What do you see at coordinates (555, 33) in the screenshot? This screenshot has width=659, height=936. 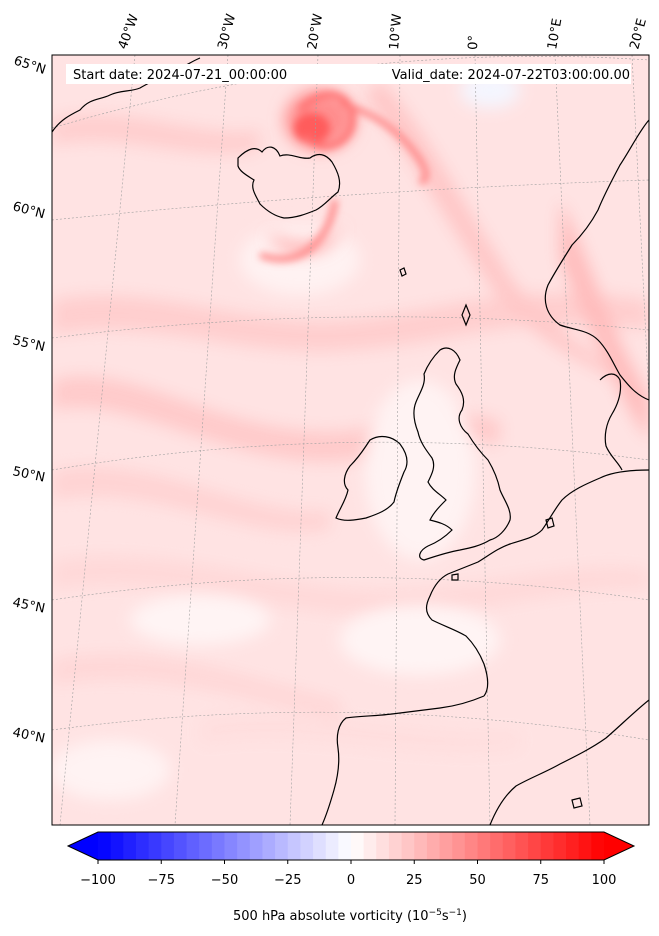 I see `lon-label-10e: 10°E` at bounding box center [555, 33].